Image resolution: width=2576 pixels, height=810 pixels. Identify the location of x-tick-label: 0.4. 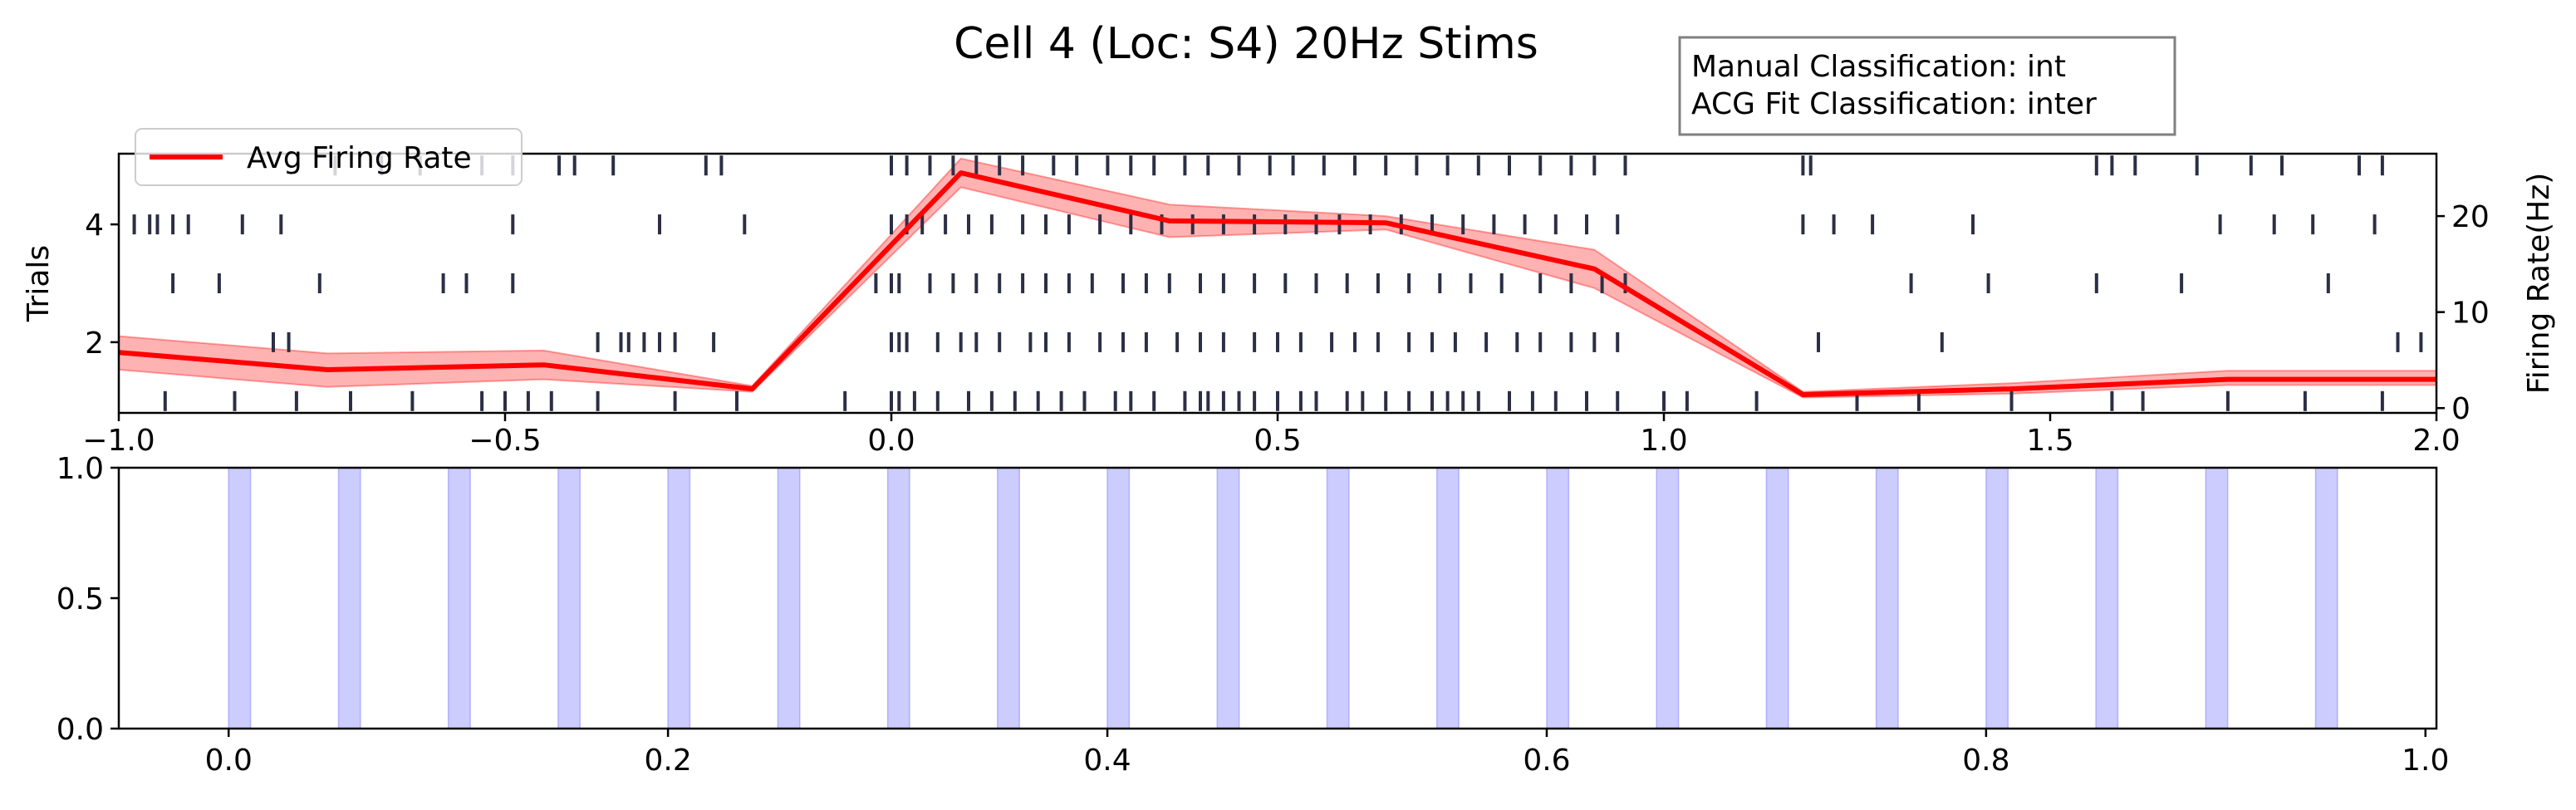
(1107, 761).